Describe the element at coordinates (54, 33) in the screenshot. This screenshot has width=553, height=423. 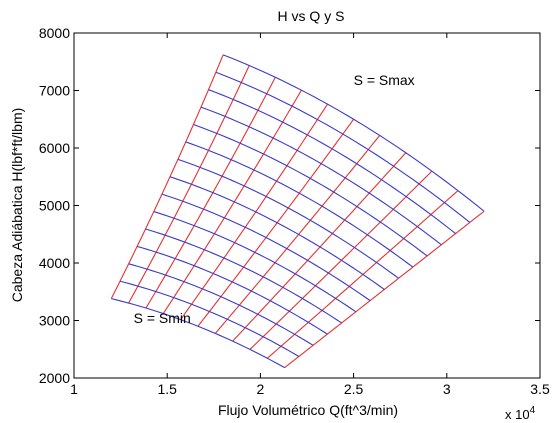
I see `y-tick-label: 8000` at that location.